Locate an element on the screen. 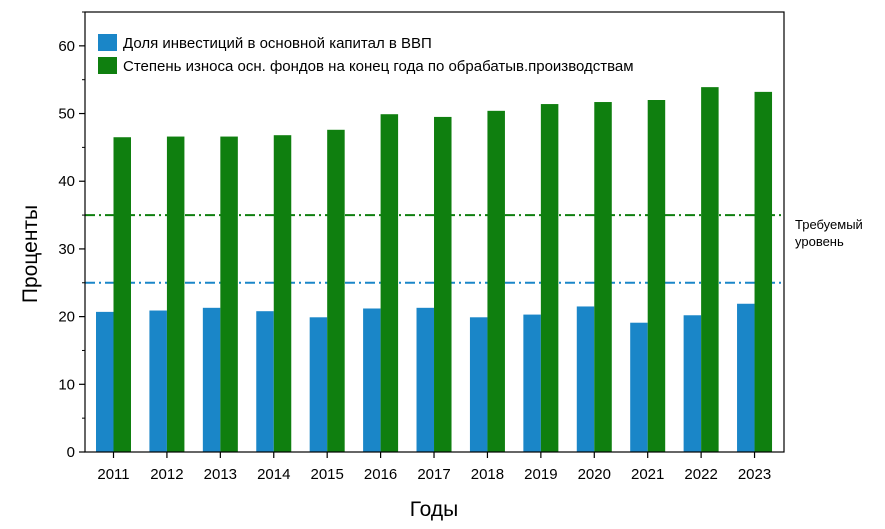 This screenshot has height=529, width=885. x-tick-label: 2019 is located at coordinates (540, 474).